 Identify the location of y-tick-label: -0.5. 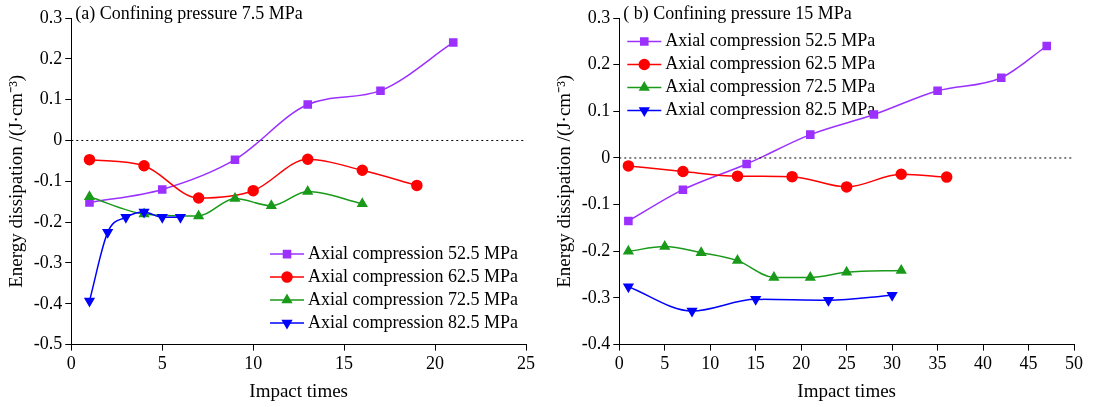
(48, 343).